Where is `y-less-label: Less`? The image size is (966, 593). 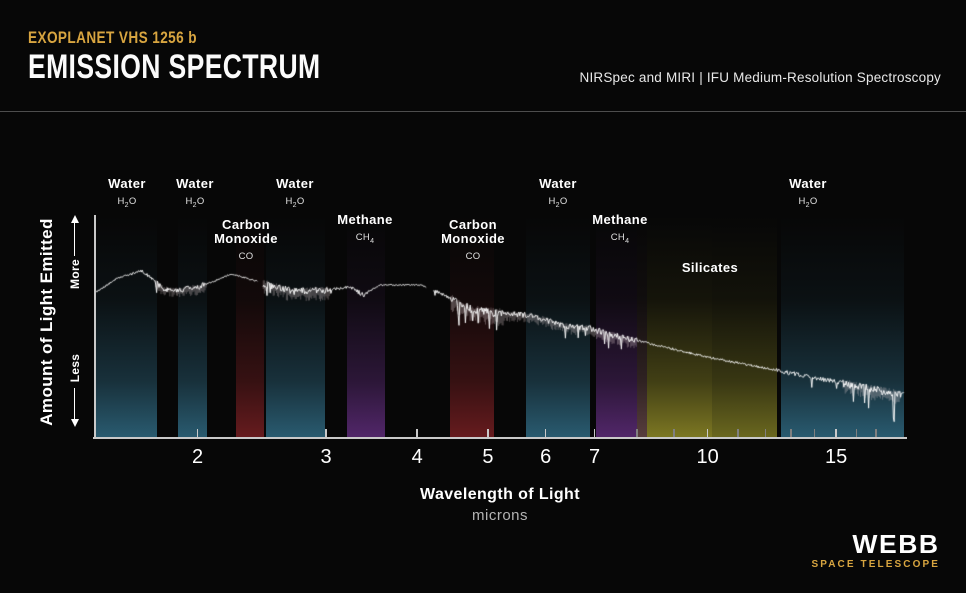
y-less-label: Less is located at coordinates (75, 368).